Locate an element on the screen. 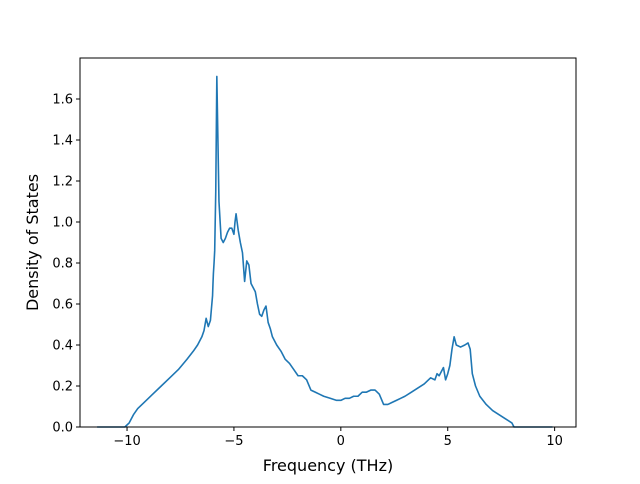 The image size is (640, 484). x-axis-label: Frequency (THz) is located at coordinates (328, 465).